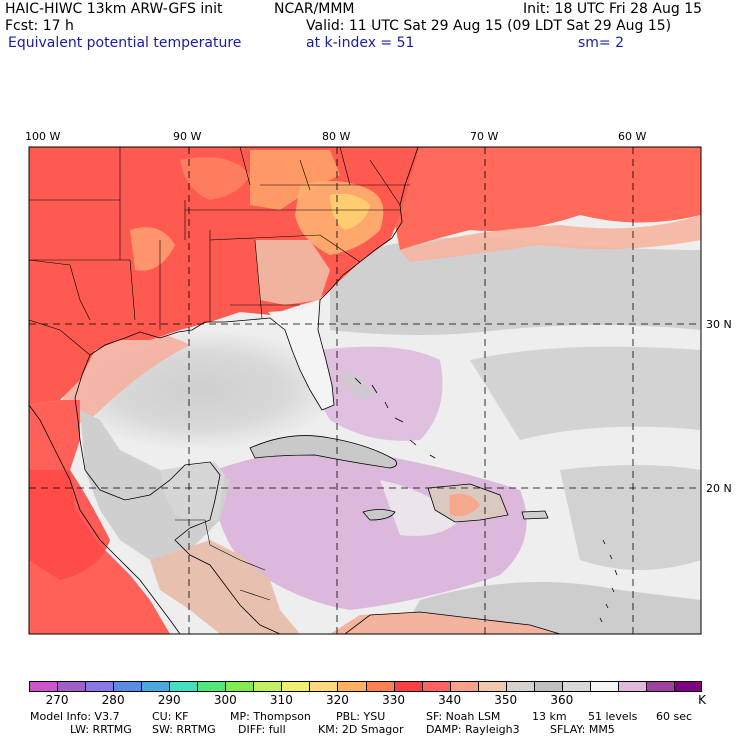  Describe the element at coordinates (582, 729) in the screenshot. I see `surface-layer-option: SFLAY: MM5` at that location.